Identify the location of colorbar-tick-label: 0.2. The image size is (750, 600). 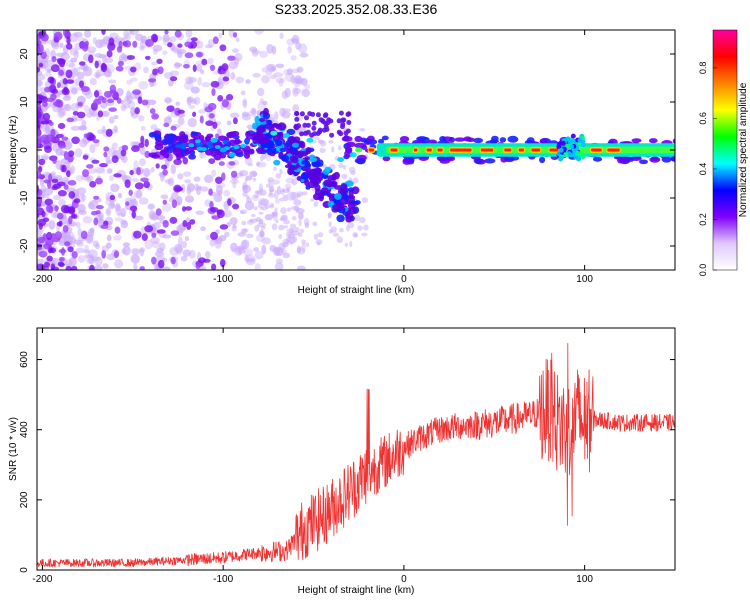
(703, 219).